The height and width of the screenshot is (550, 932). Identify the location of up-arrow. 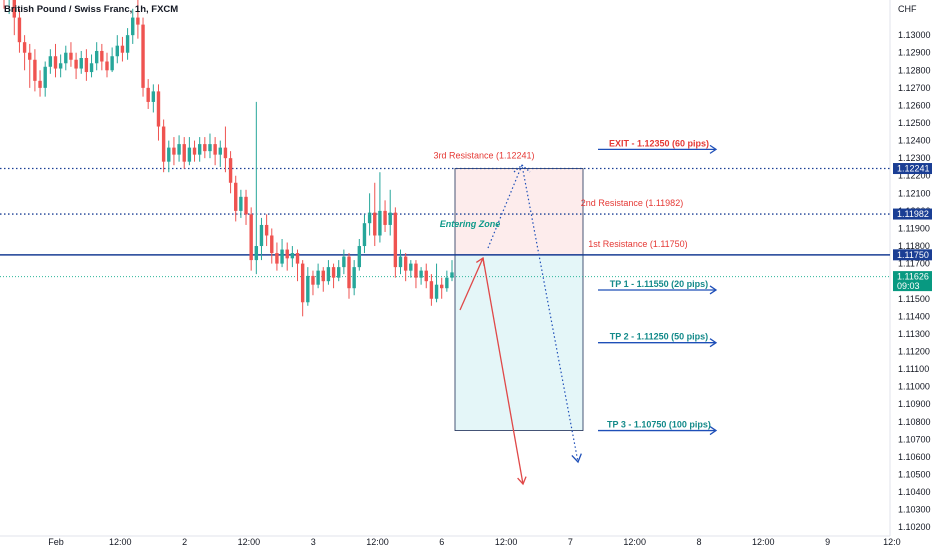
(471, 284).